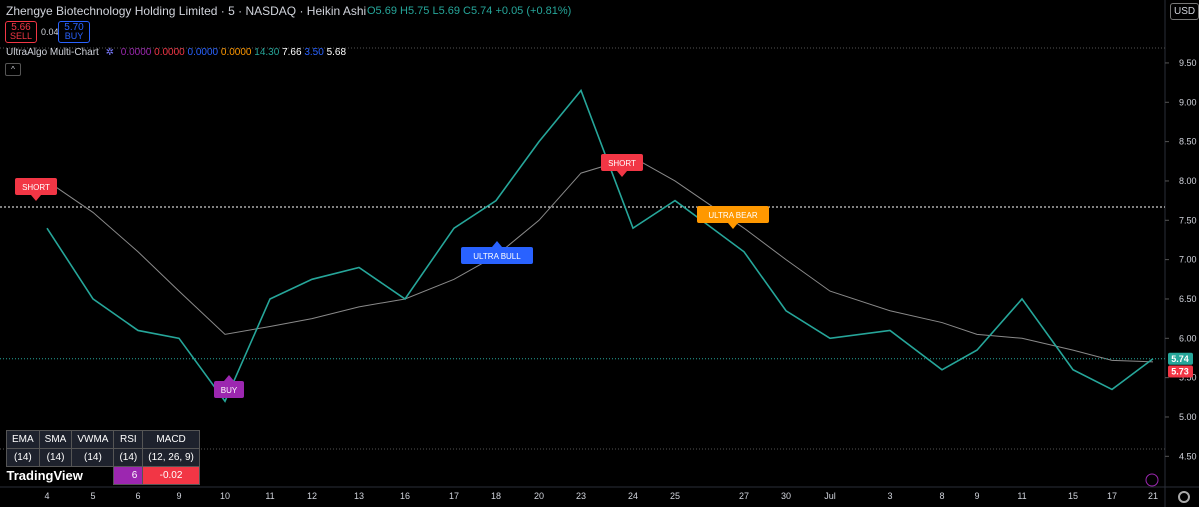  Describe the element at coordinates (74, 27) in the screenshot. I see `buy-price: 5.70` at that location.